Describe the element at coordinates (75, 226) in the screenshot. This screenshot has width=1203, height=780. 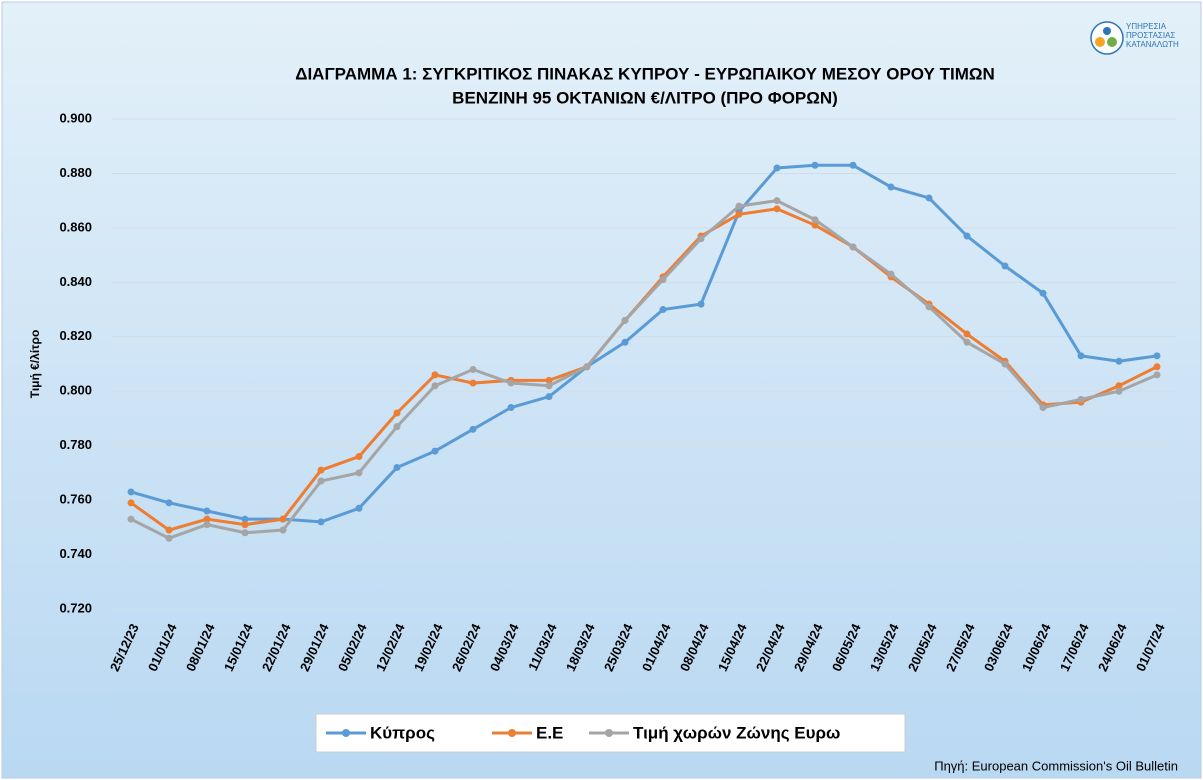
I see `y-tick-label: 0.860` at that location.